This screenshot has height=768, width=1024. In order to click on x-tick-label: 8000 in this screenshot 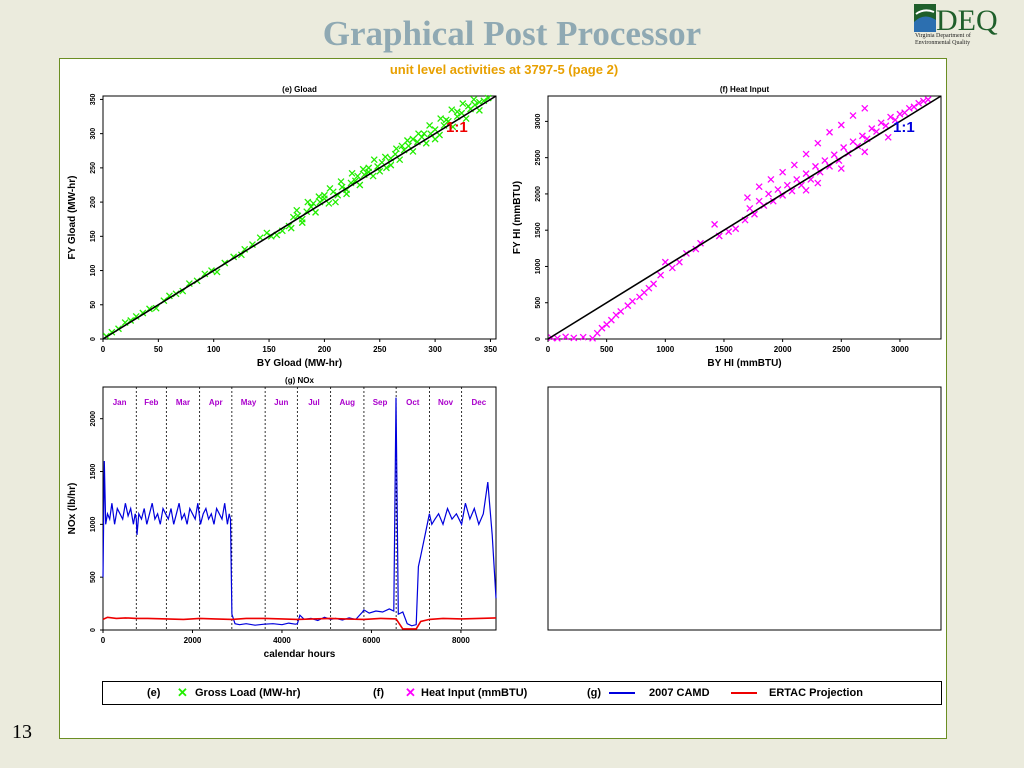, I will do `click(461, 640)`.